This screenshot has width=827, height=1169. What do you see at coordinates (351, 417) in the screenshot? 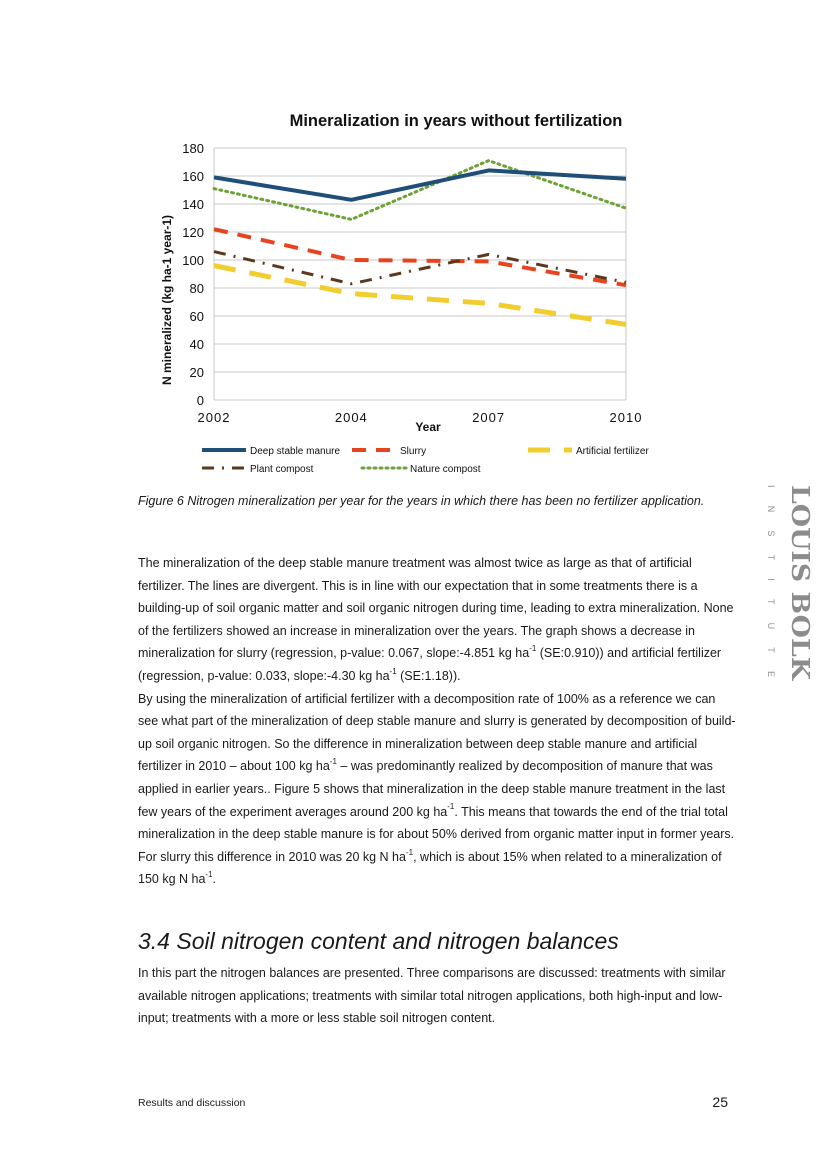
I see `x-tick-label: 2004` at bounding box center [351, 417].